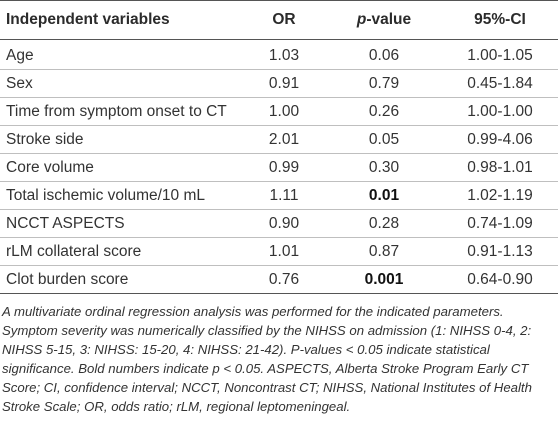 This screenshot has height=426, width=558. What do you see at coordinates (121, 223) in the screenshot?
I see `cell-variable: NCCT ASPECTS` at bounding box center [121, 223].